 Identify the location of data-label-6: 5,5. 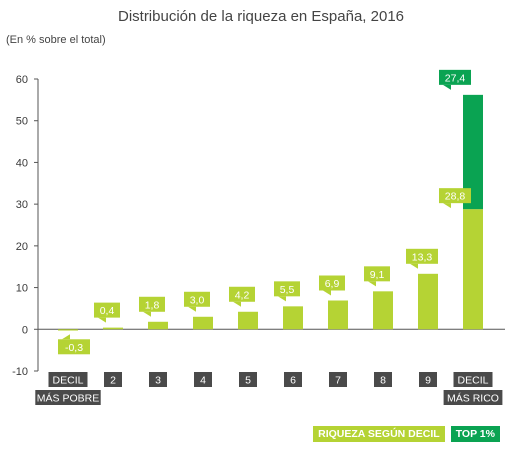
(287, 290).